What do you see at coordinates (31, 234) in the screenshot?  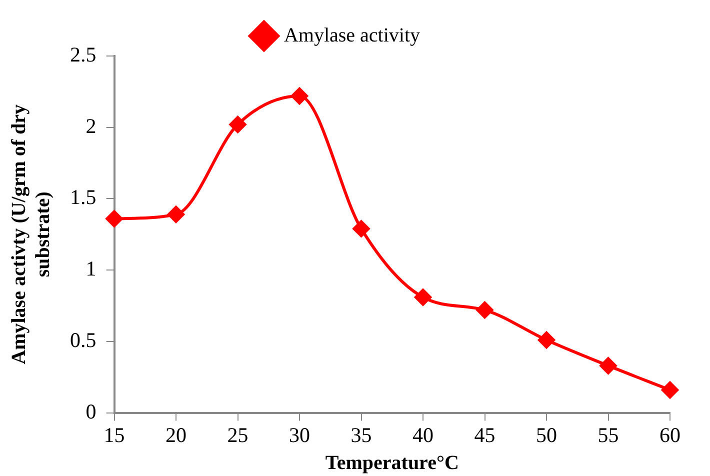 I see `y-axis-title: Amylase activty (U/grm of dry substrate)` at bounding box center [31, 234].